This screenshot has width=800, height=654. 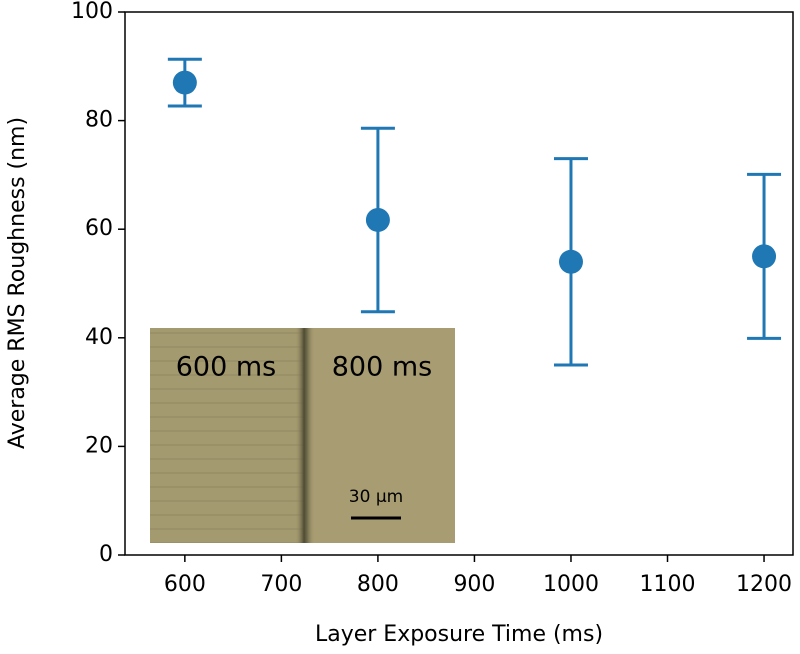 I want to click on y-tick-label: 100, so click(x=92, y=12).